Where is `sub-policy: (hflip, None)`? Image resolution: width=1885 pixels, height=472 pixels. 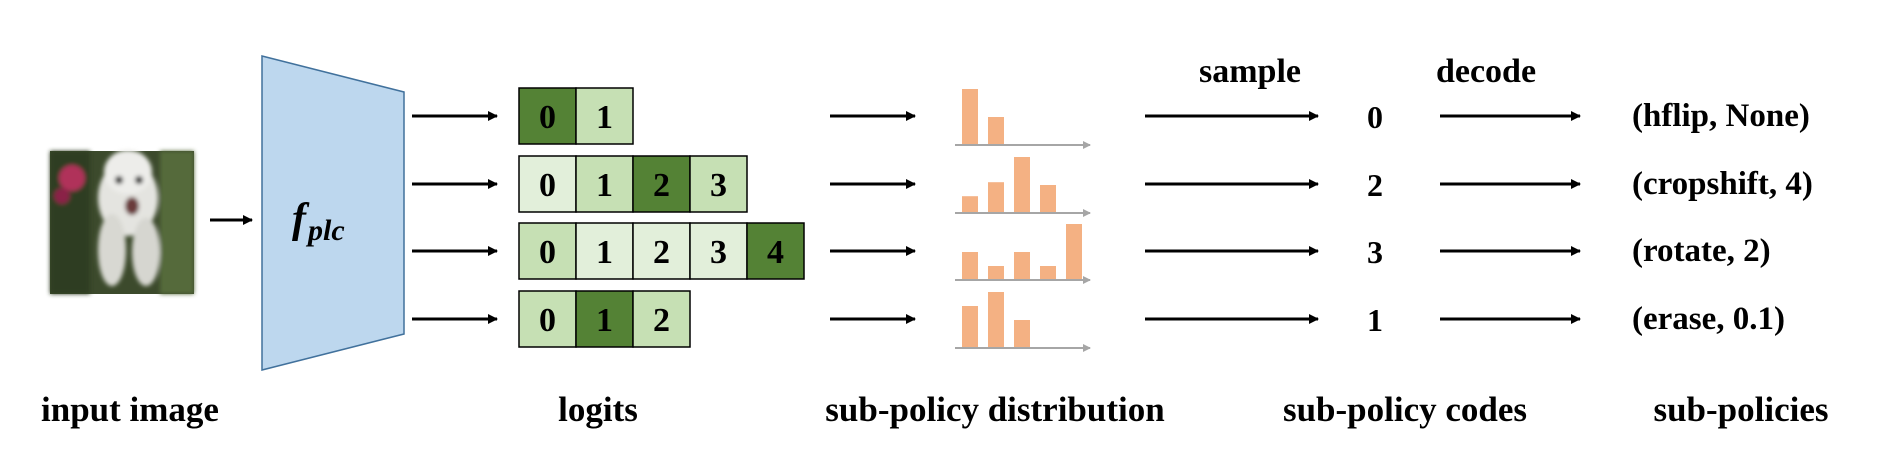
sub-policy: (hflip, None) is located at coordinates (1721, 116).